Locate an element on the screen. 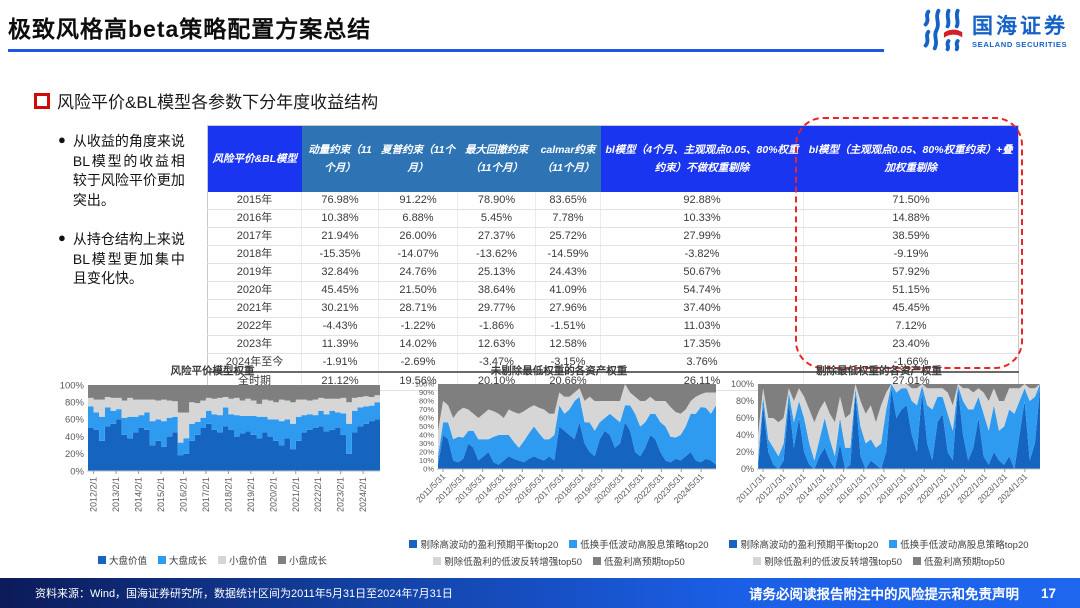 This screenshot has width=1080, height=608. table-cell: 12.58% is located at coordinates (568, 344).